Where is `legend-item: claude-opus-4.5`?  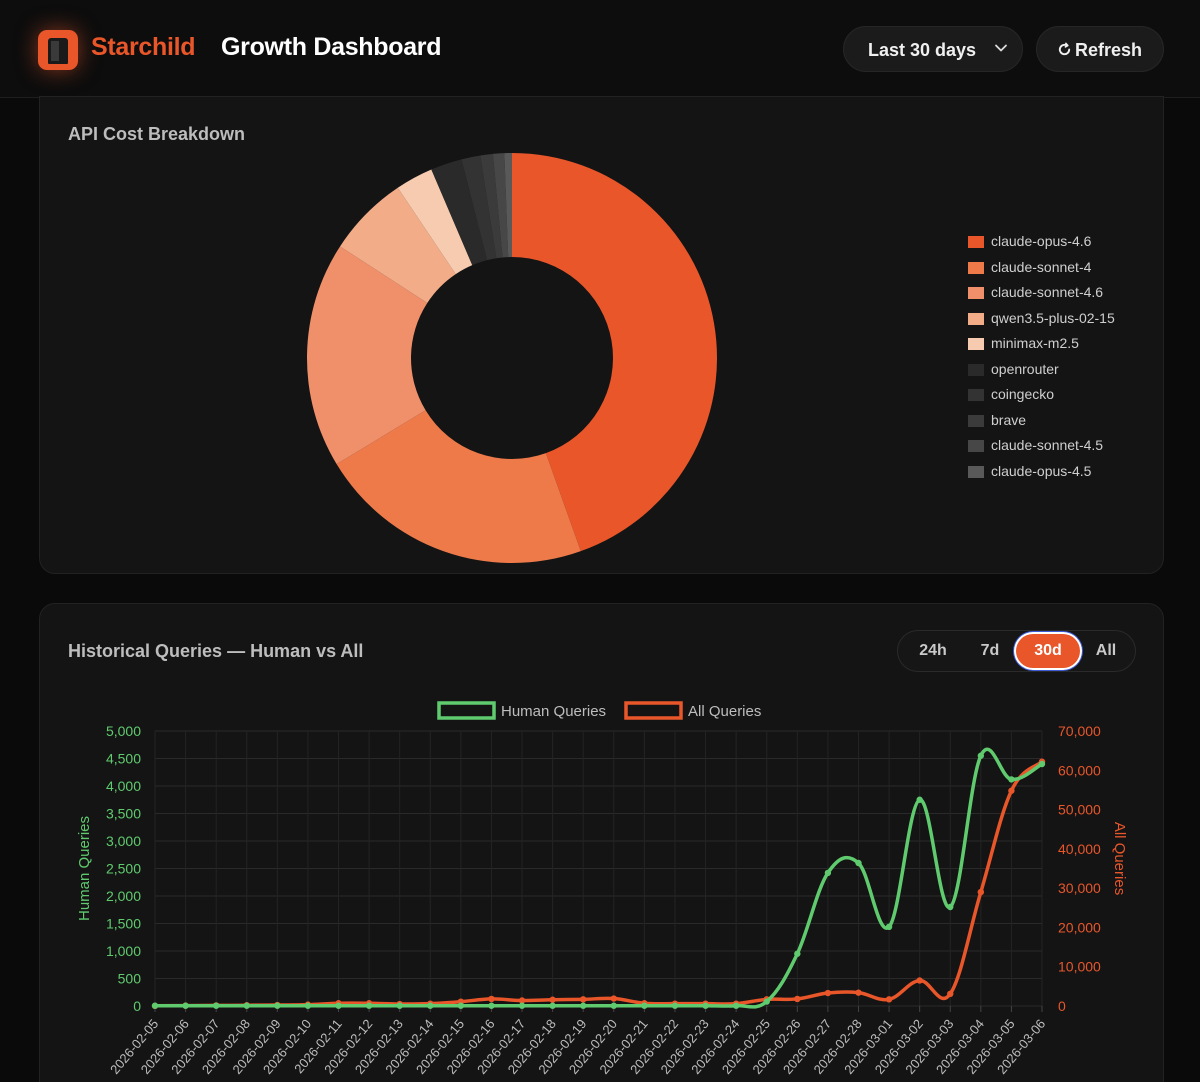
legend-item: claude-opus-4.5 is located at coordinates (1068, 472).